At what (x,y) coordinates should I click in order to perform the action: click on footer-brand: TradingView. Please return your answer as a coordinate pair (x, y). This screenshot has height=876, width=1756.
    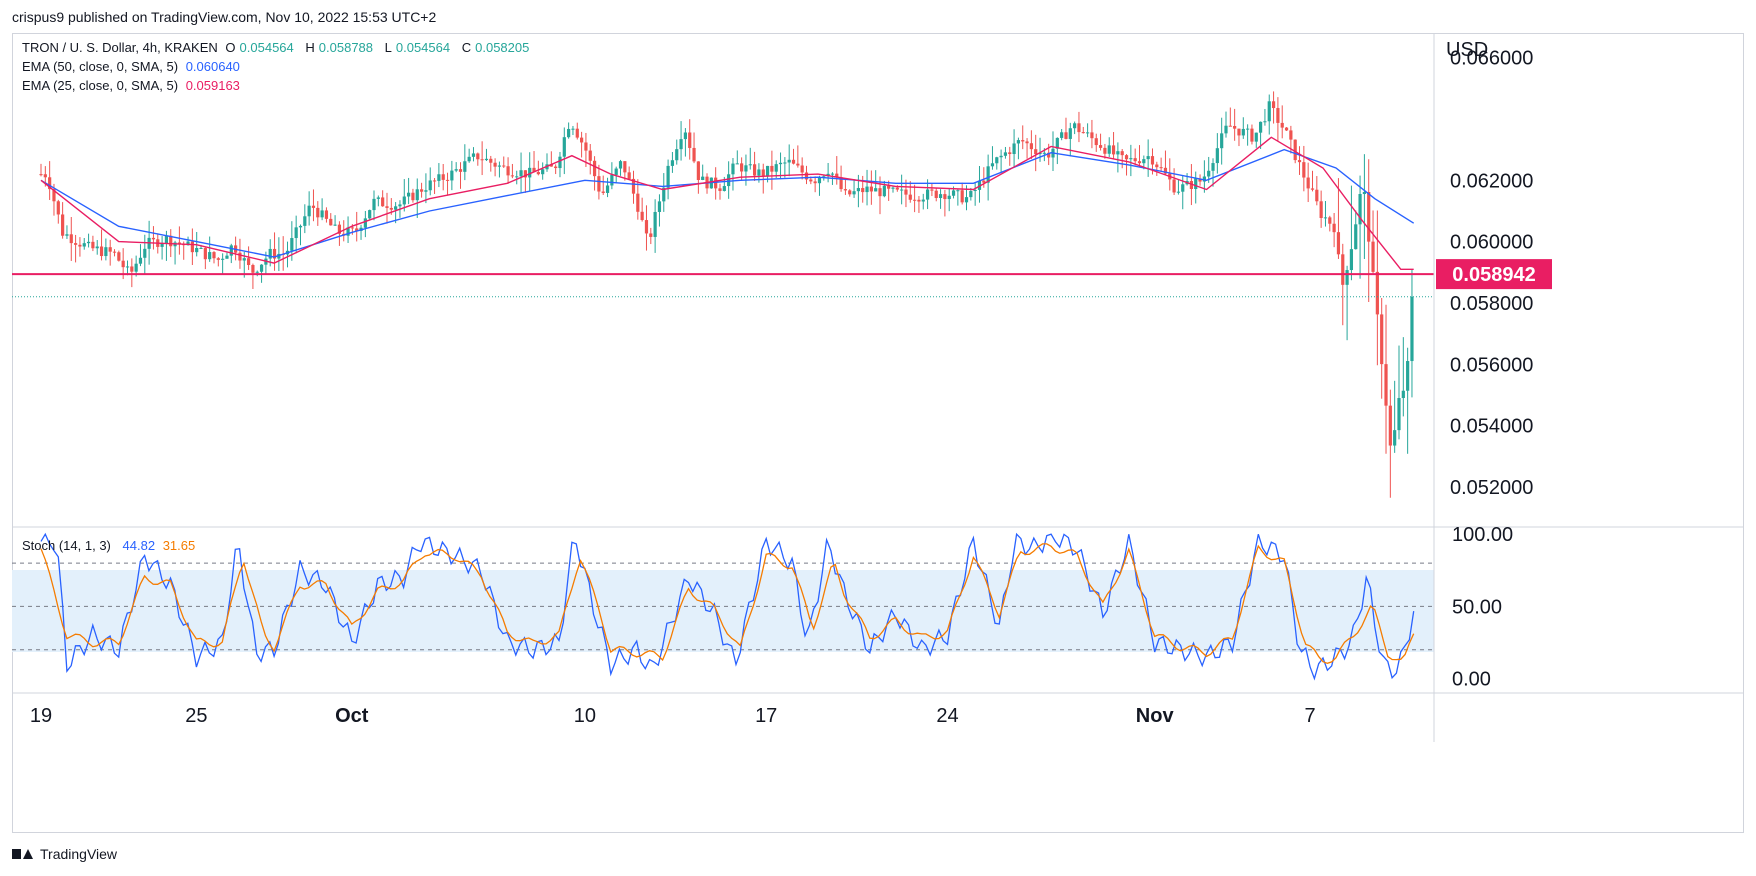
    Looking at the image, I should click on (64, 854).